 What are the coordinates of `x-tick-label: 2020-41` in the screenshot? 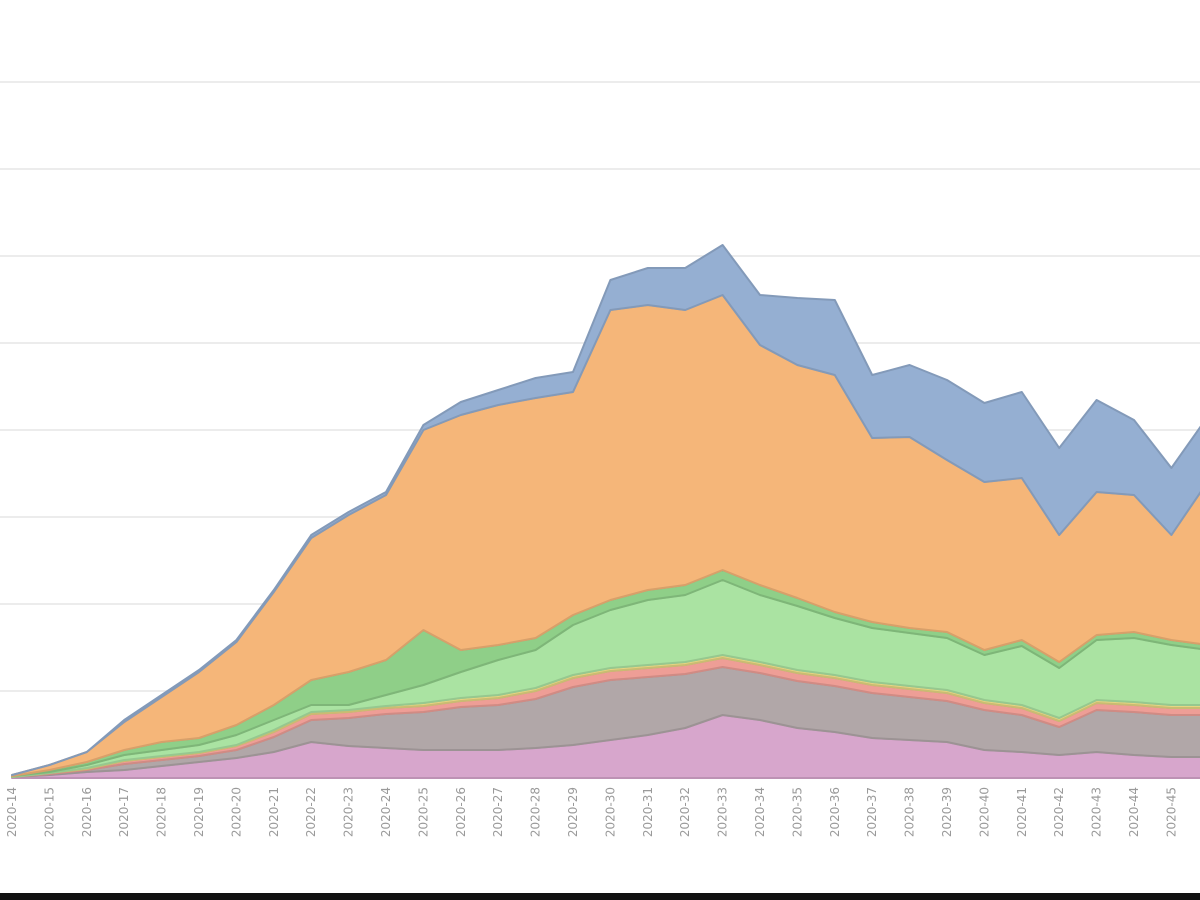 It's located at (1022, 812).